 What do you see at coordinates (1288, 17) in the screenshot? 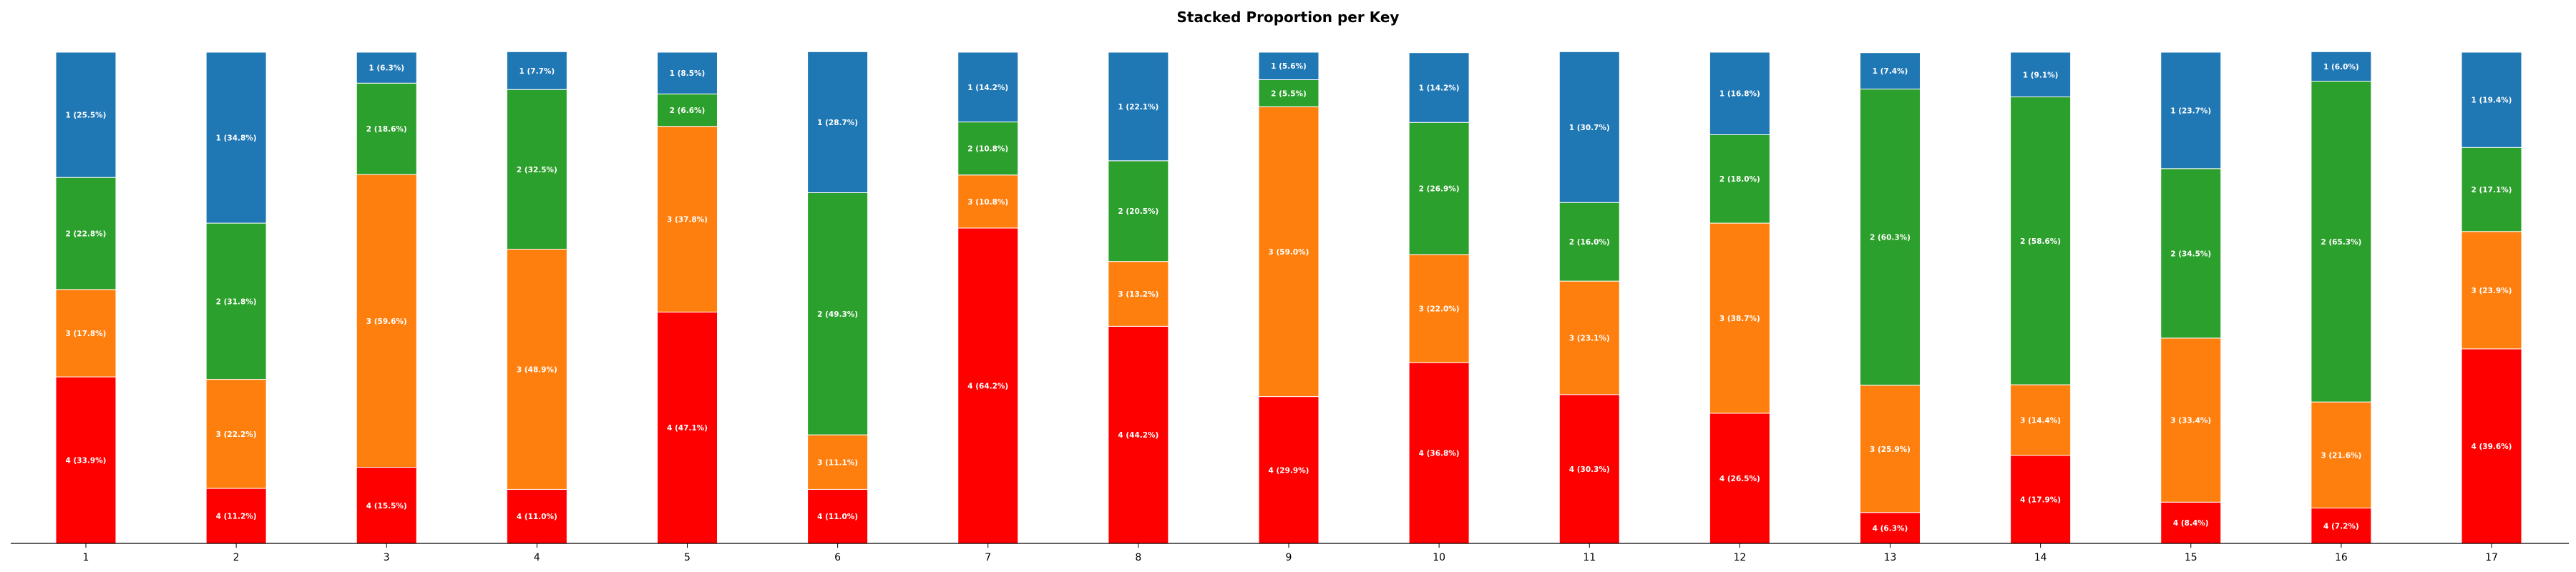
I see `chart-title: Stacked Proportion per Key` at bounding box center [1288, 17].